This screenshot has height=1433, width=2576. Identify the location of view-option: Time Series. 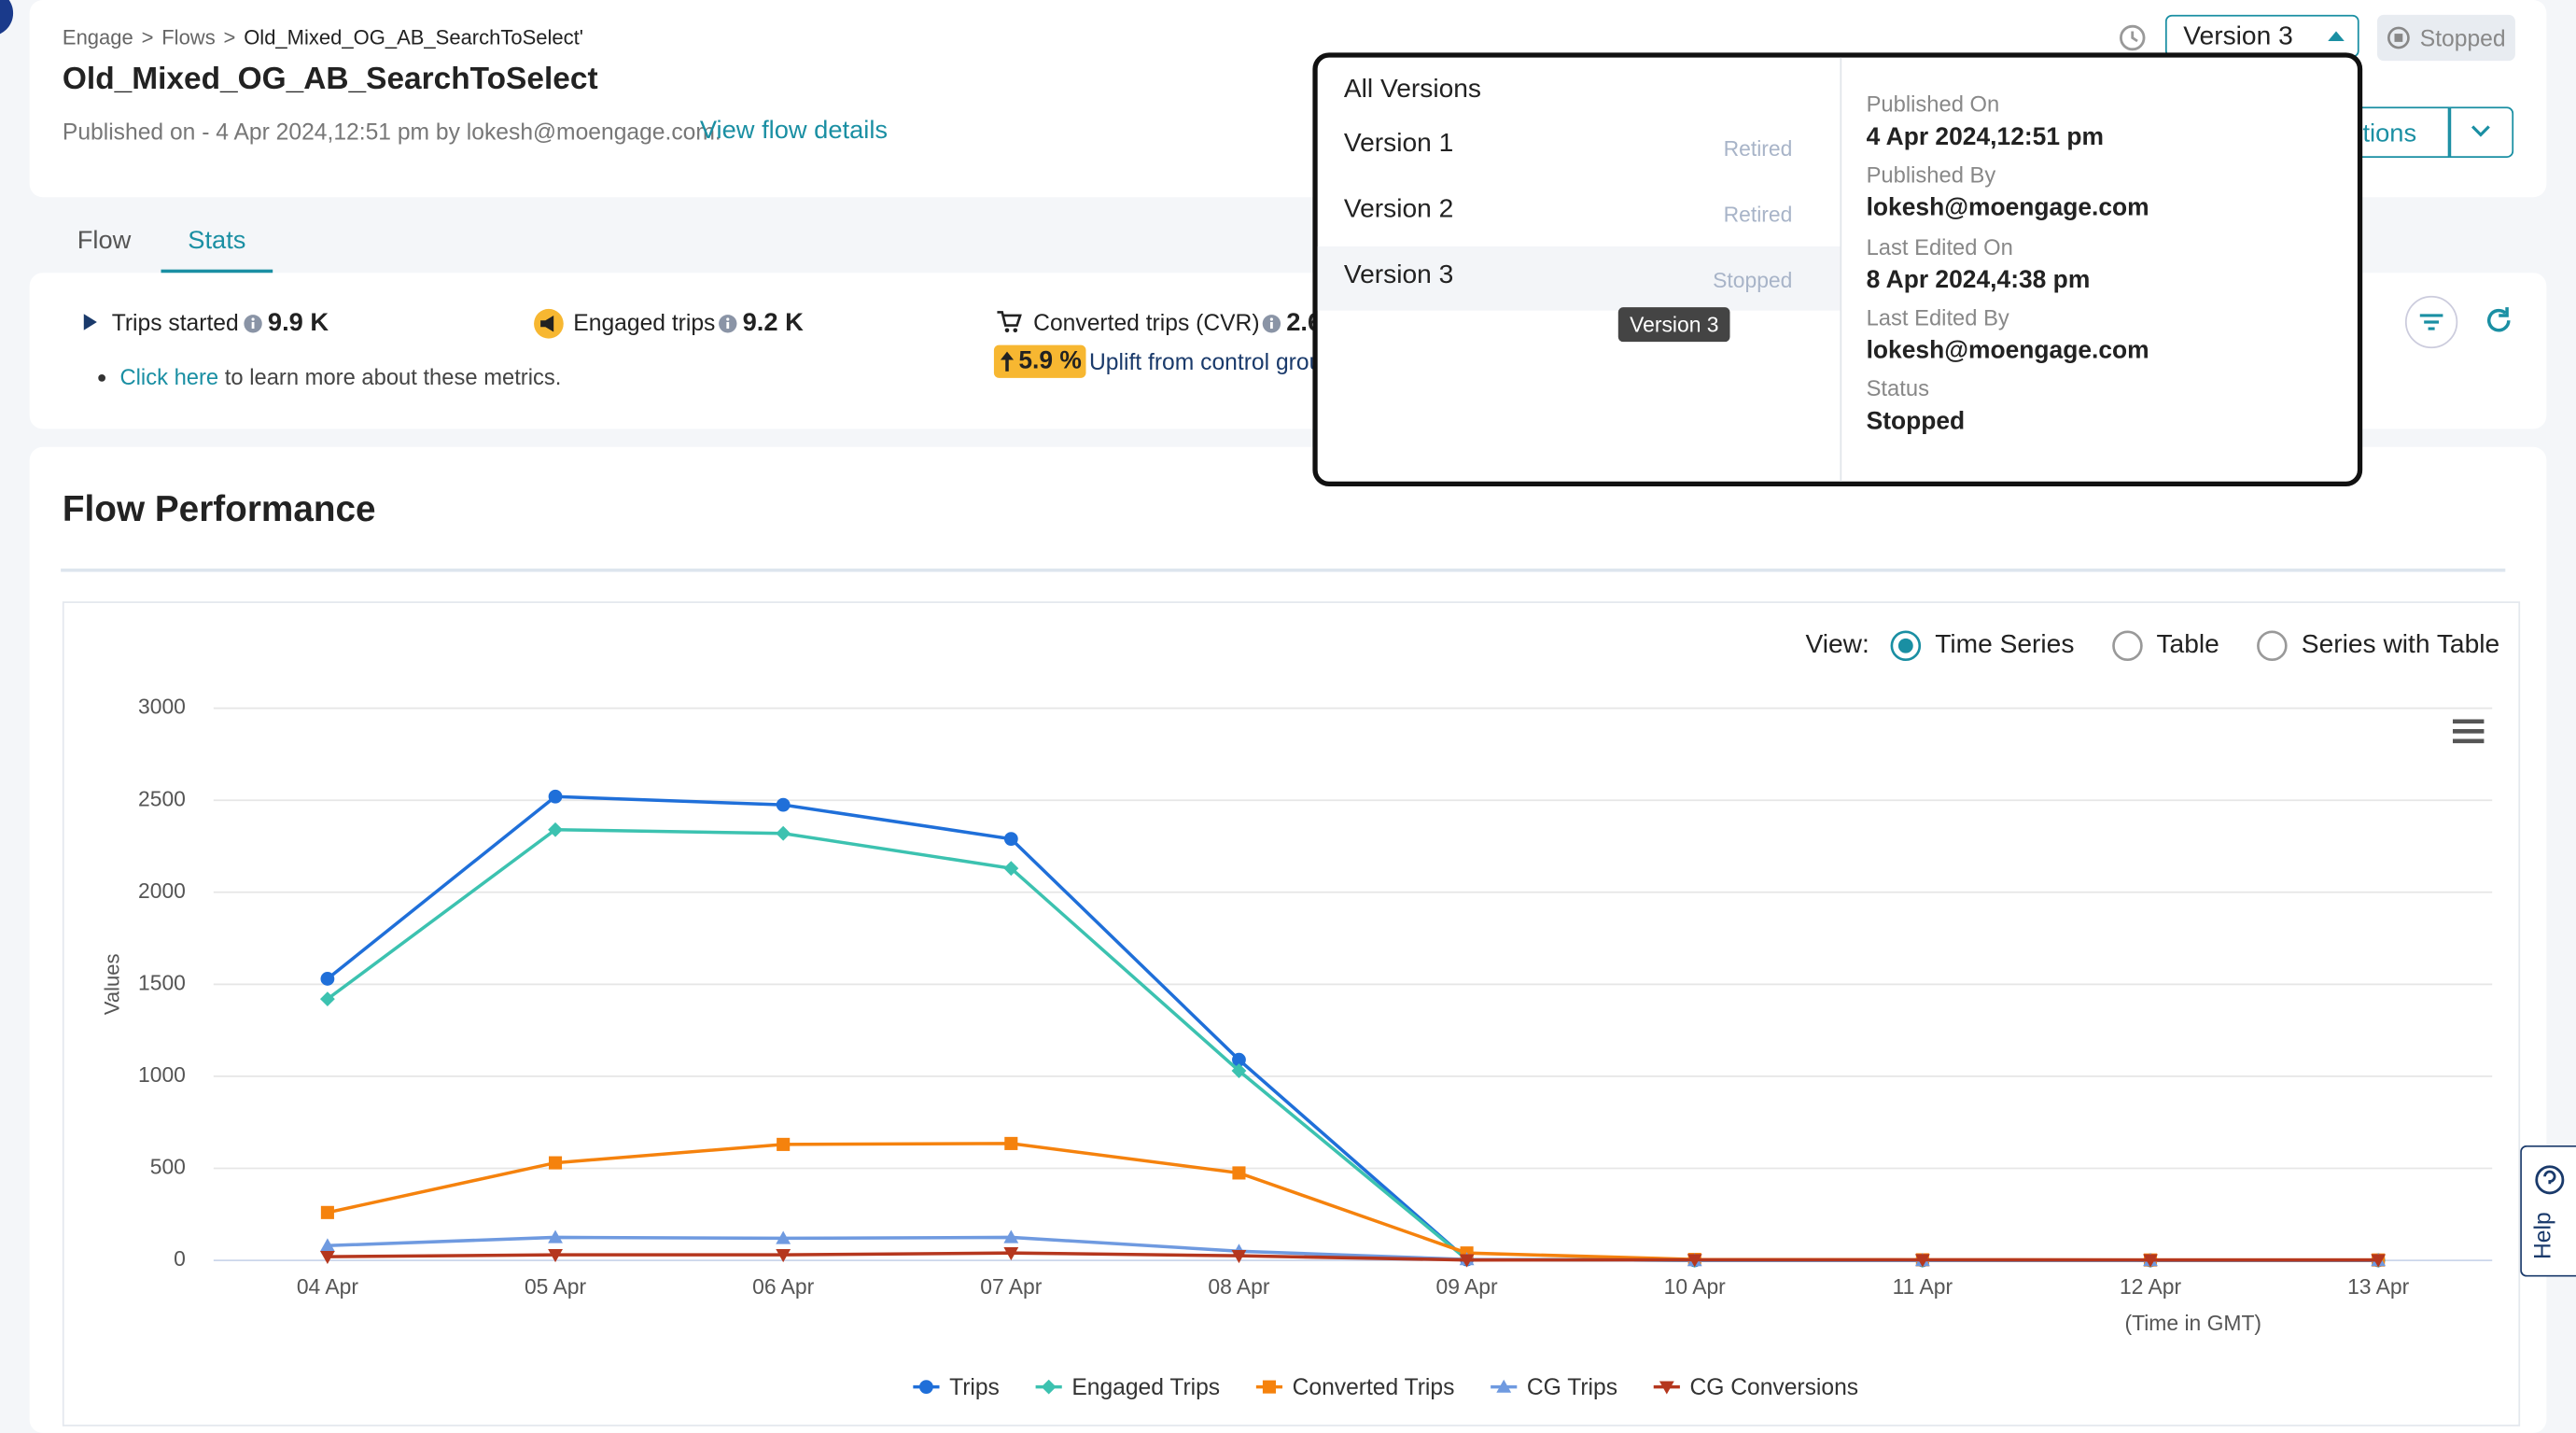
(1981, 646).